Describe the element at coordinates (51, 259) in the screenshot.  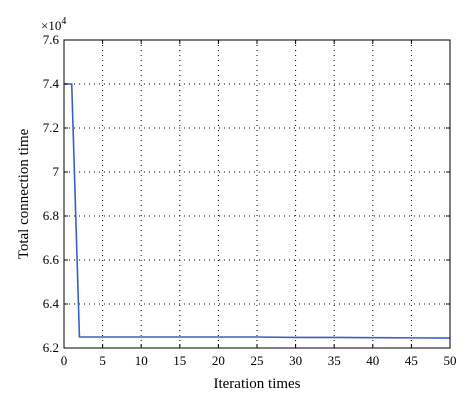
I see `y-tick-label: 6.6` at that location.